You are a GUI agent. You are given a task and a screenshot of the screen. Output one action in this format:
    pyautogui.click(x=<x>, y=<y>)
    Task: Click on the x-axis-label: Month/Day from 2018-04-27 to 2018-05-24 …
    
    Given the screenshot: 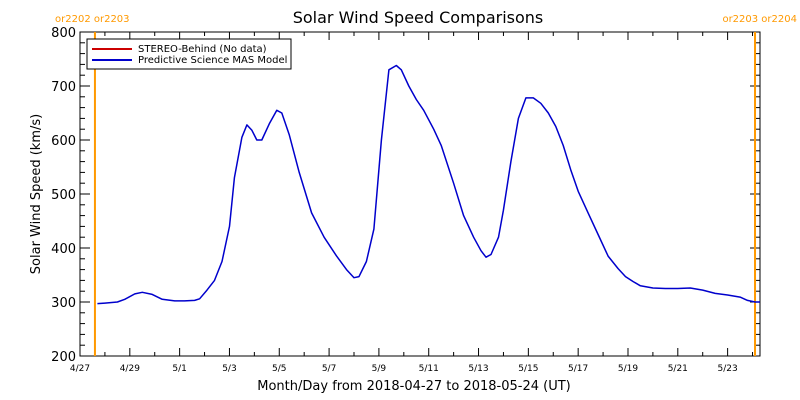 What is the action you would take?
    pyautogui.click(x=413, y=386)
    